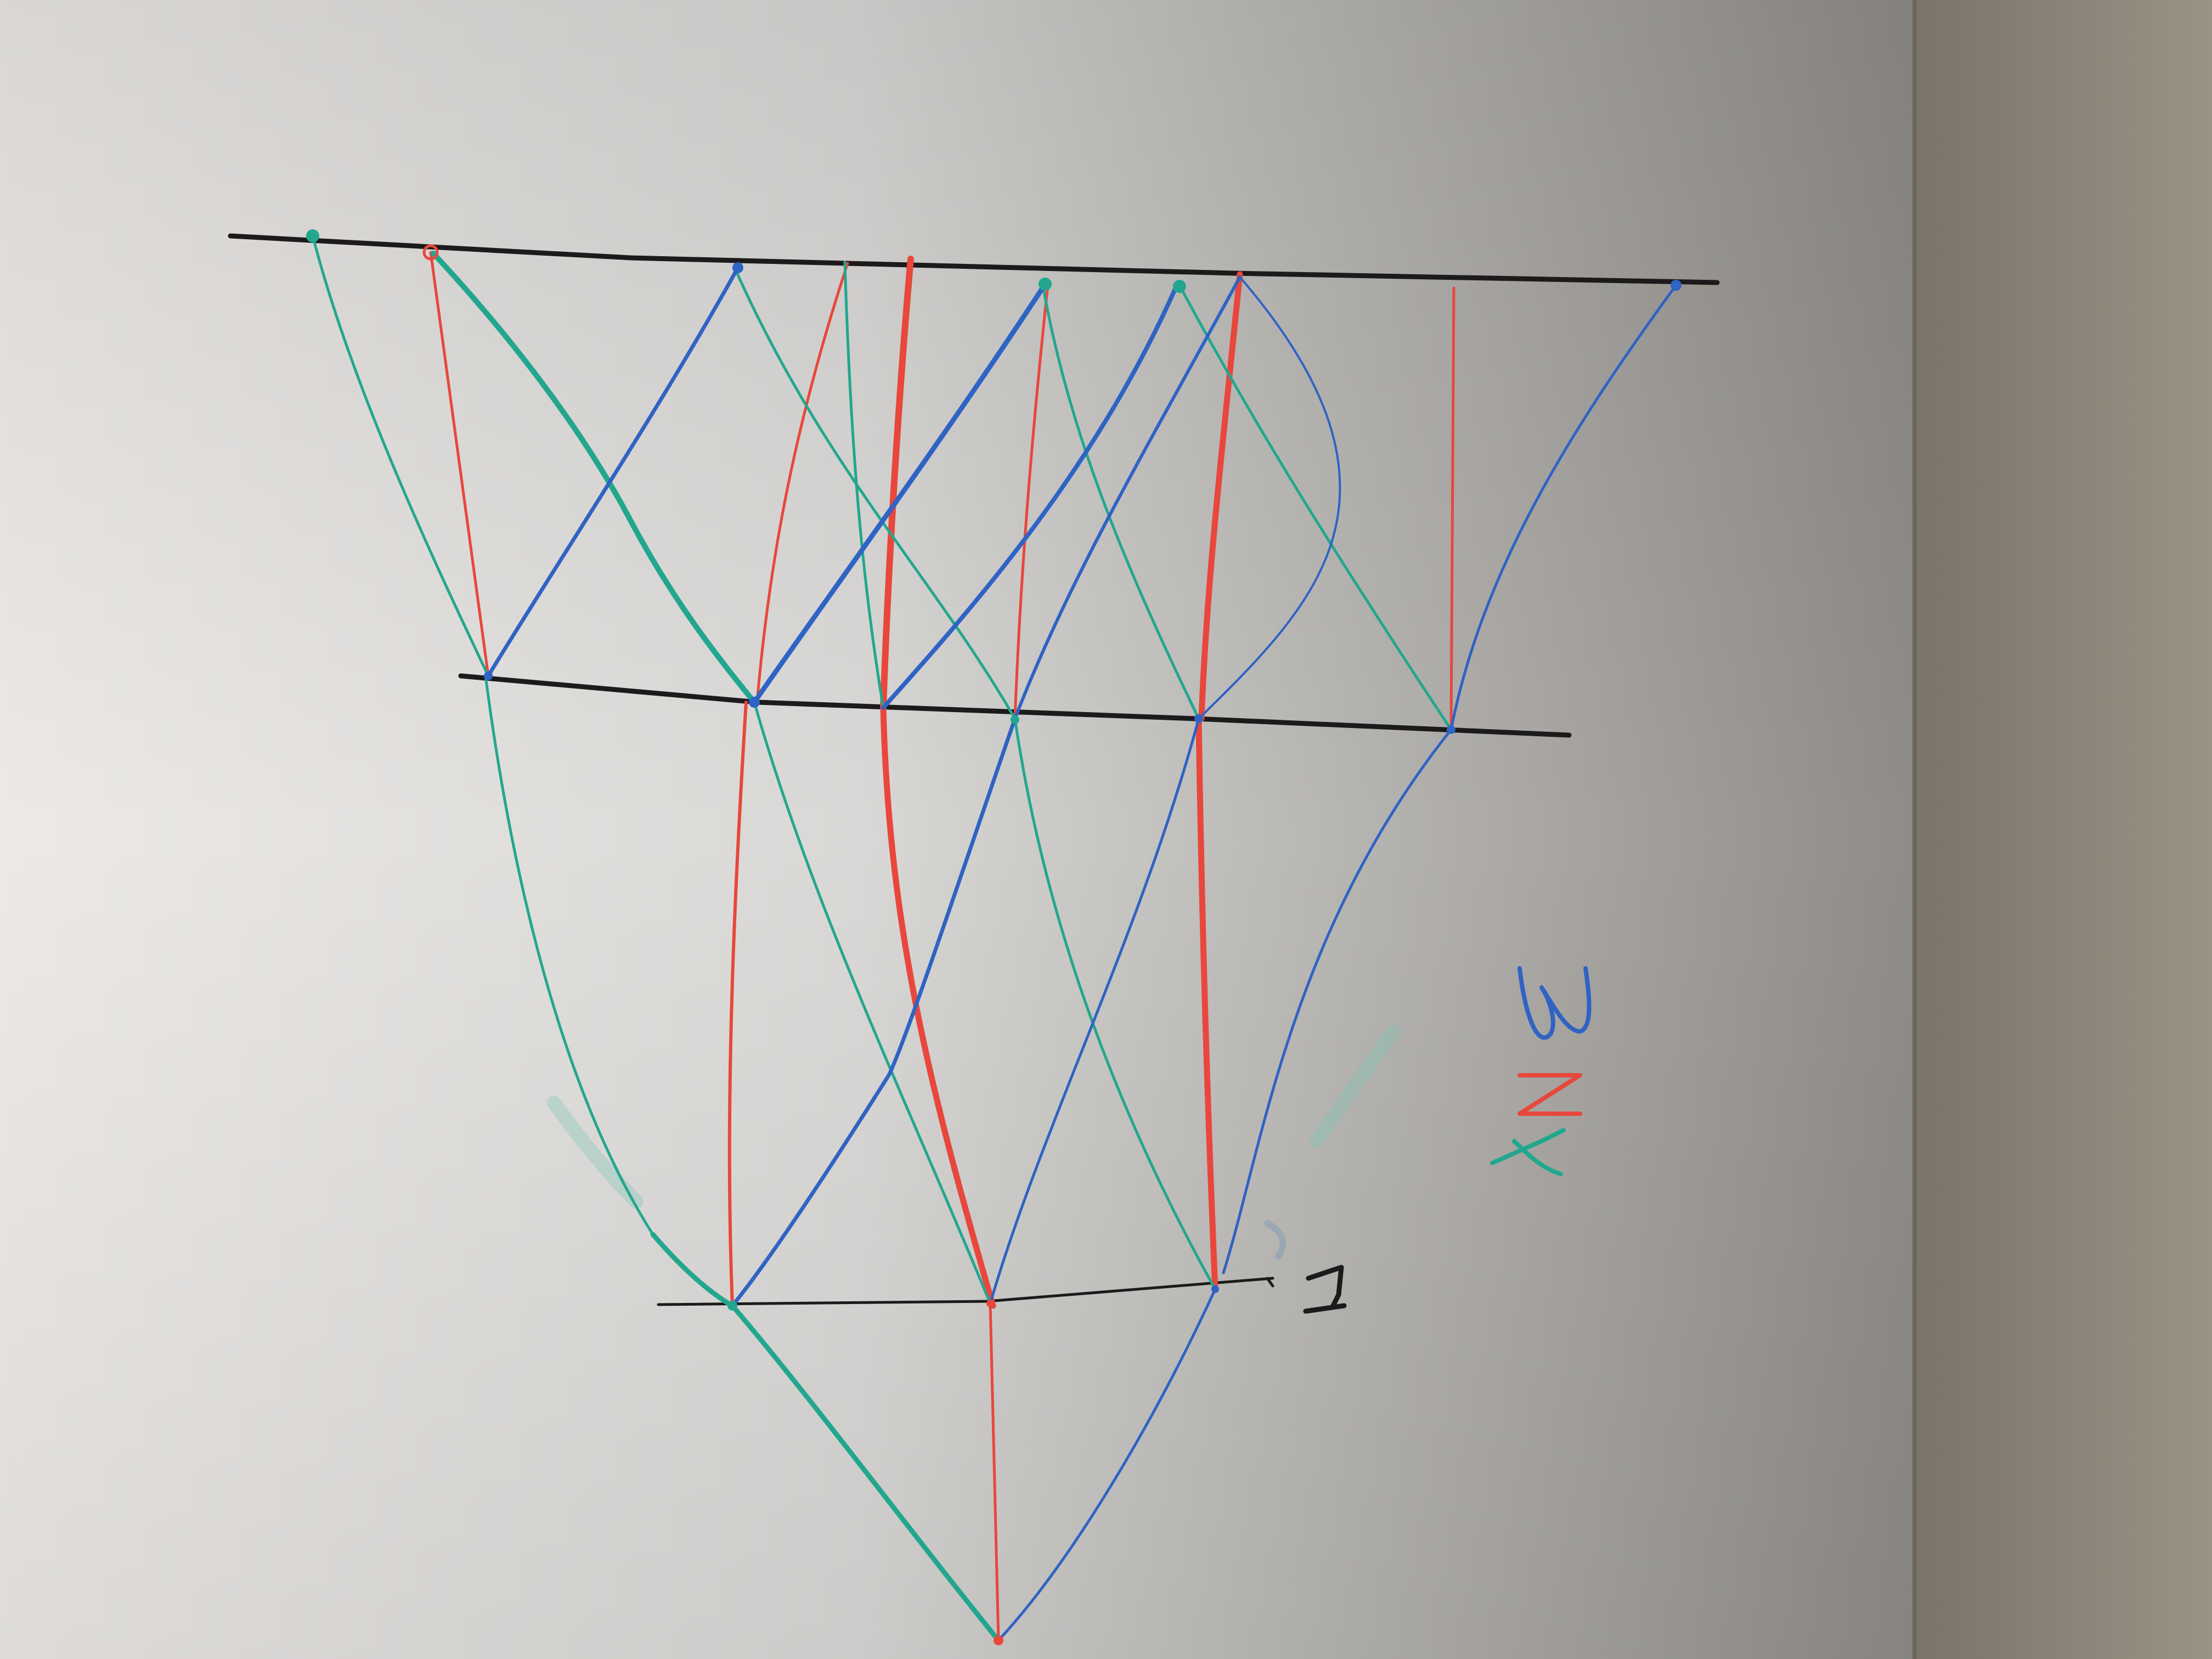 This screenshot has width=2212, height=1659. I want to click on handwritten-notes, so click(1448, 1140).